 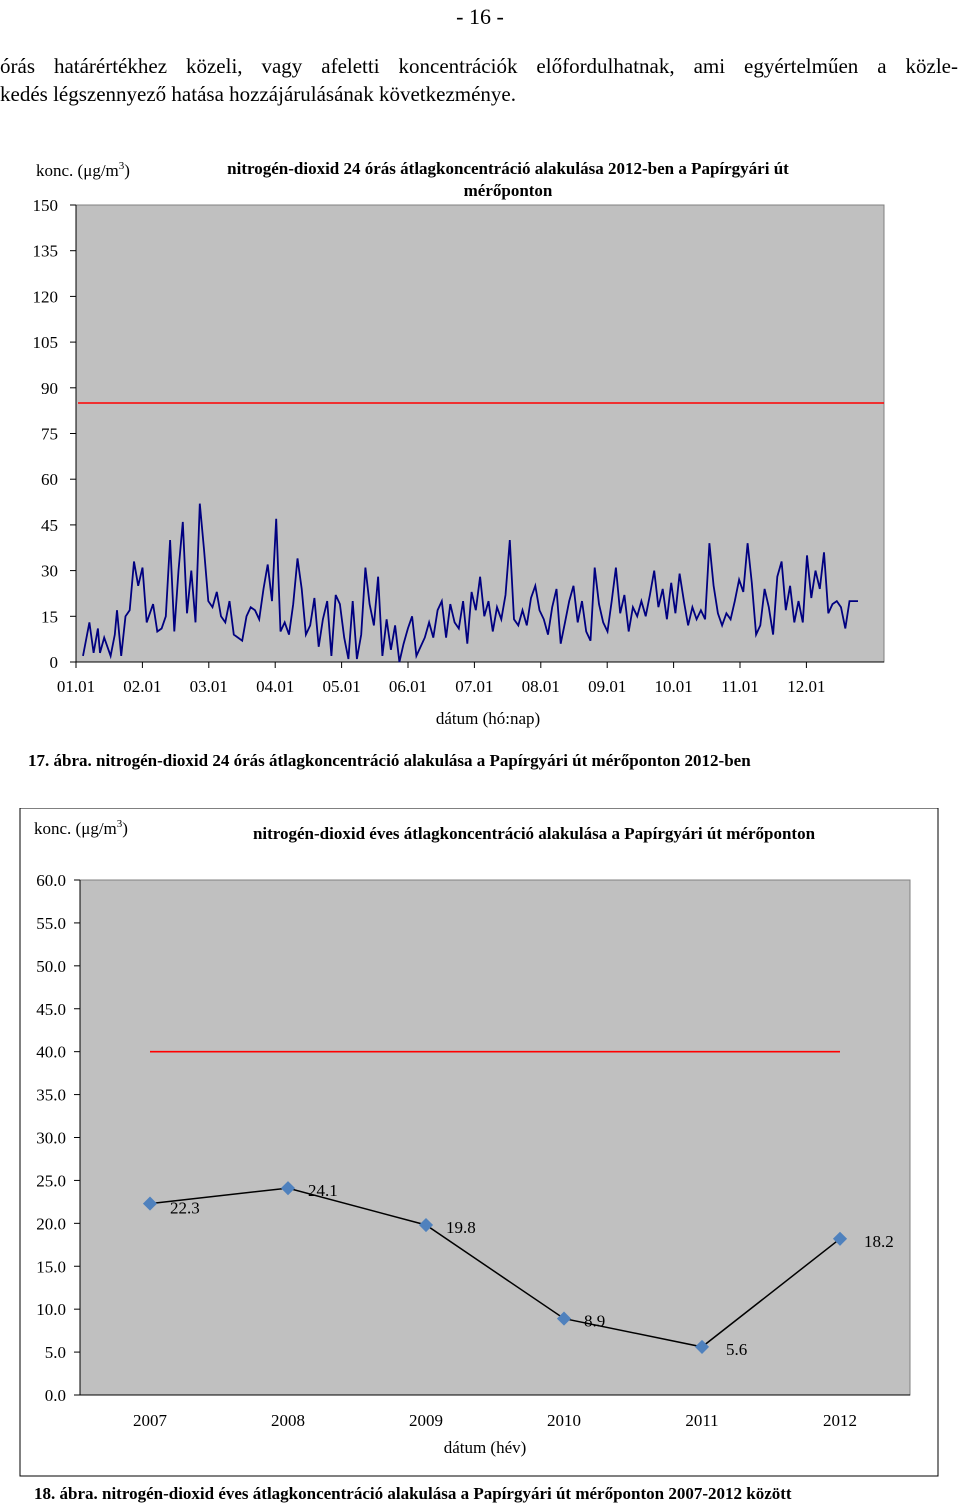 What do you see at coordinates (564, 1420) in the screenshot?
I see `x-tick-label: 2010` at bounding box center [564, 1420].